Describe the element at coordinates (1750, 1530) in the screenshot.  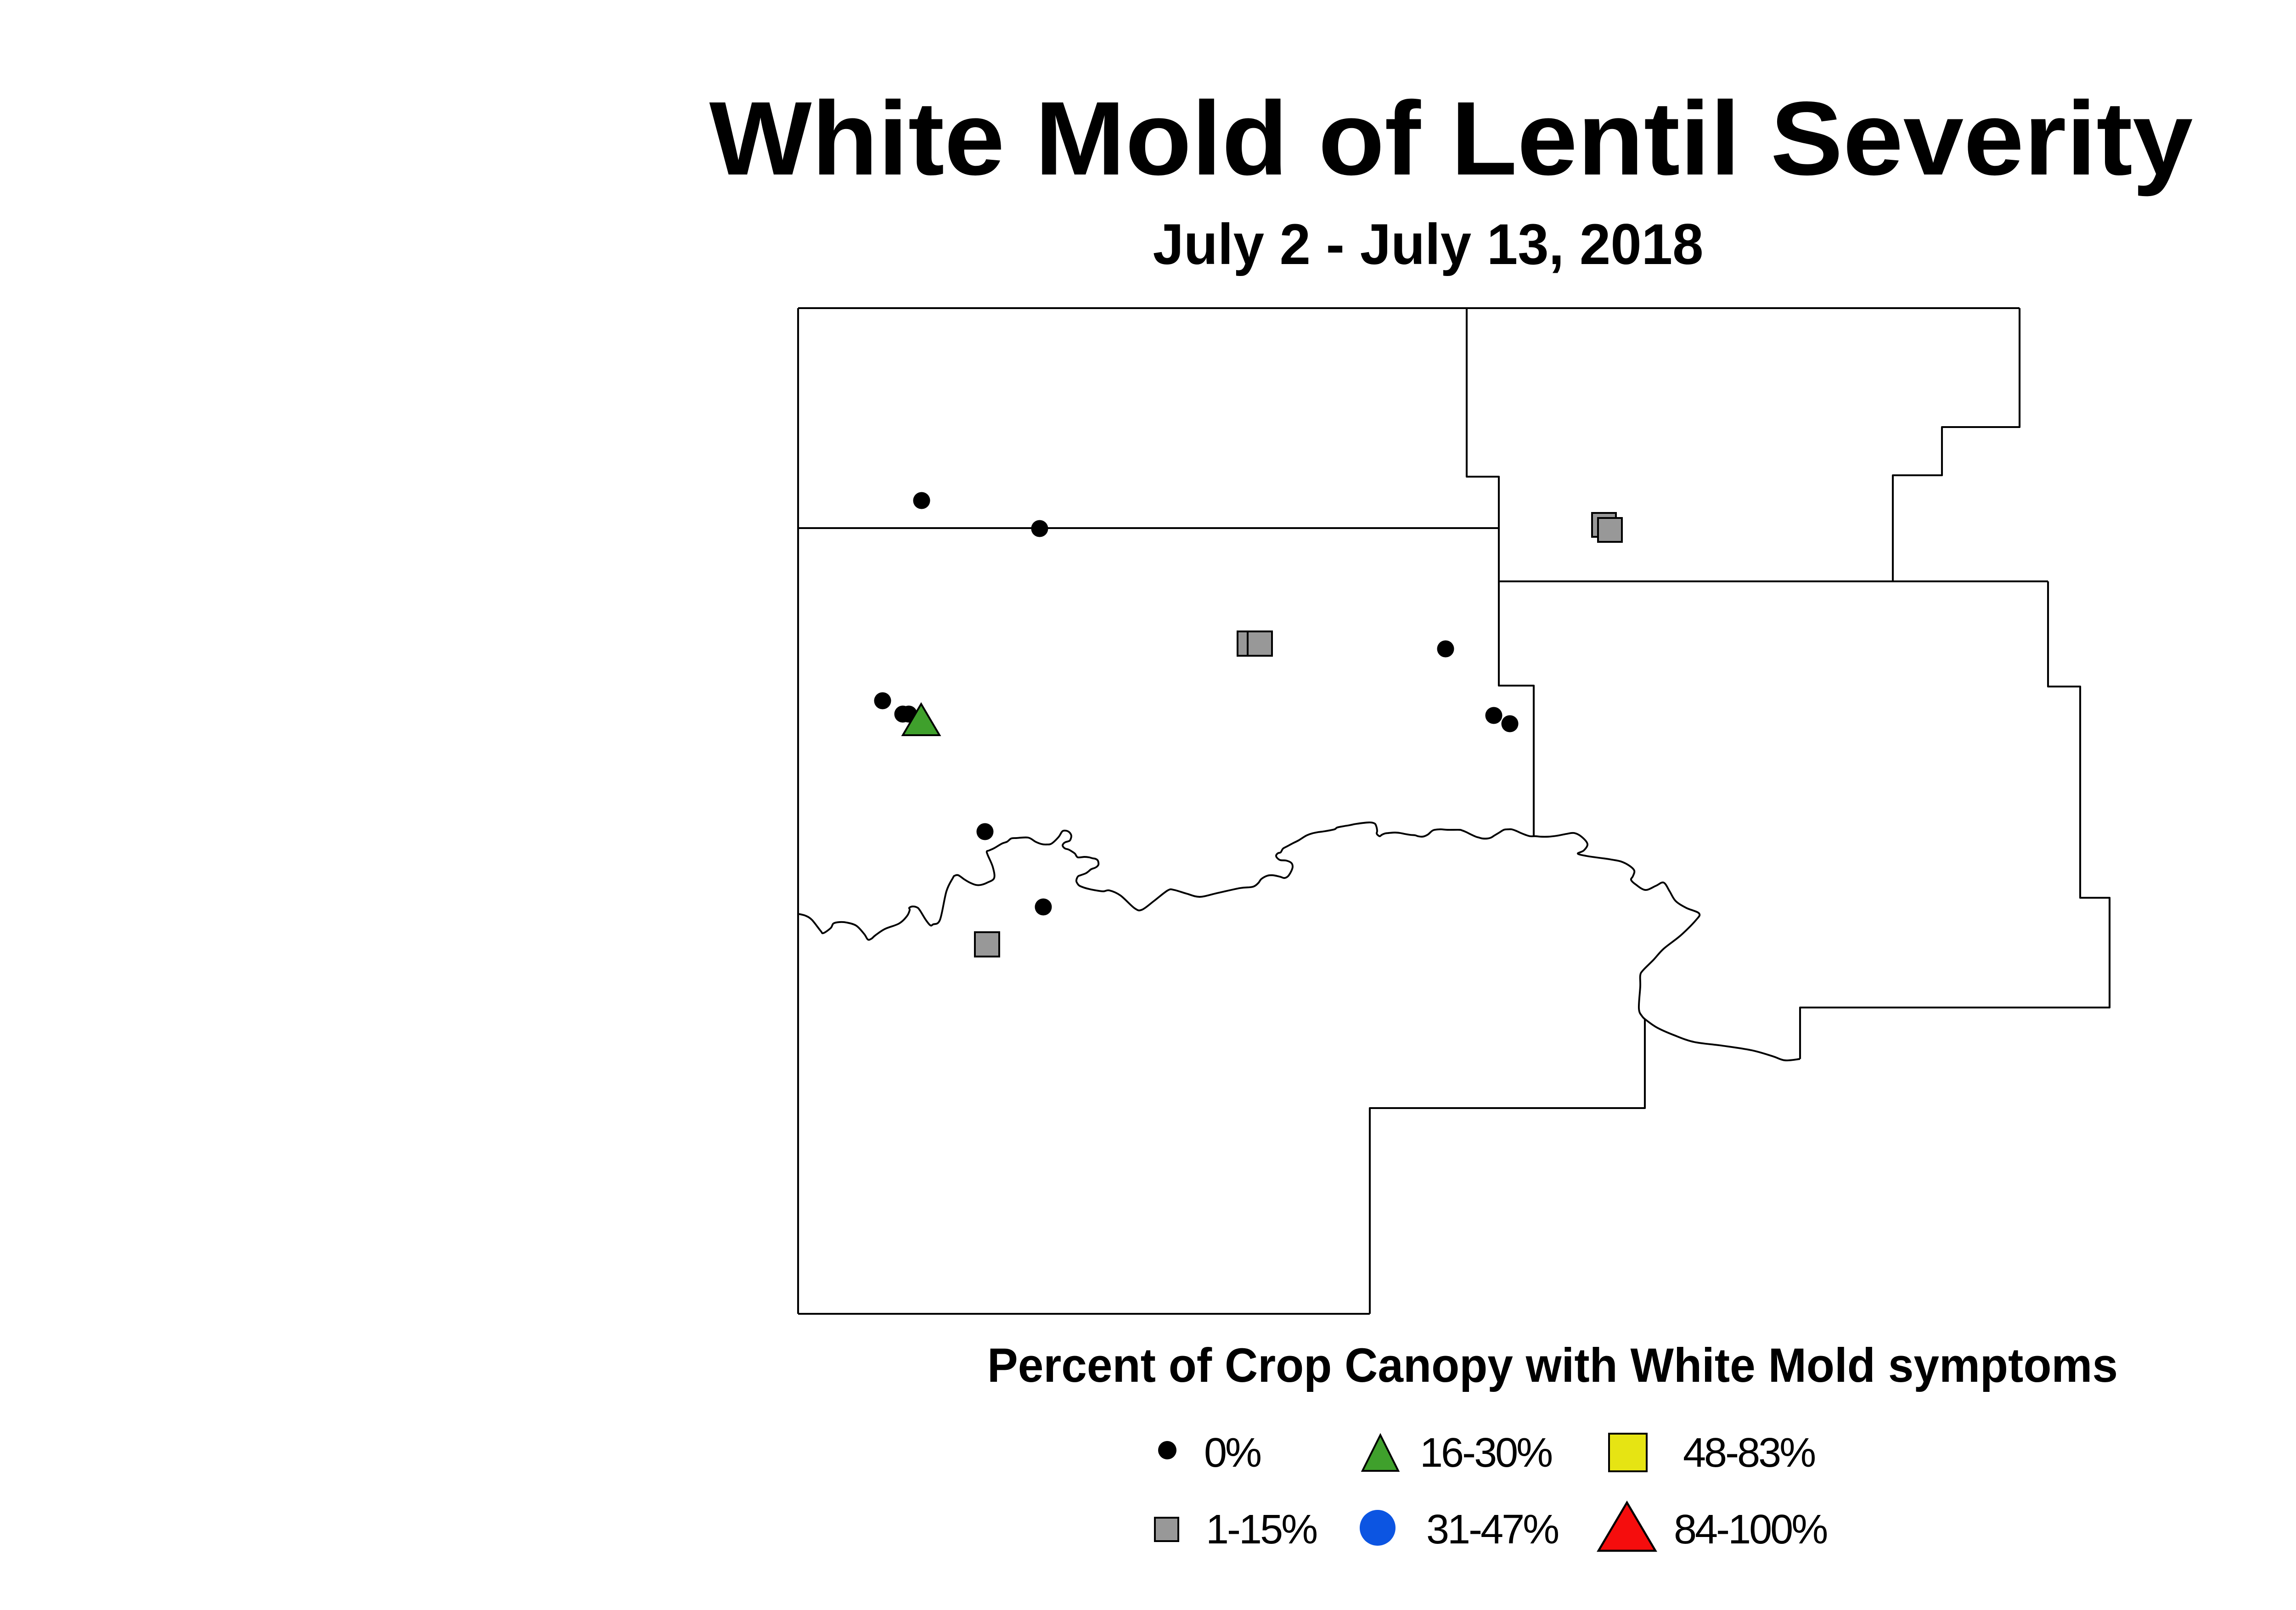
I see `svg-text: 84-100%` at that location.